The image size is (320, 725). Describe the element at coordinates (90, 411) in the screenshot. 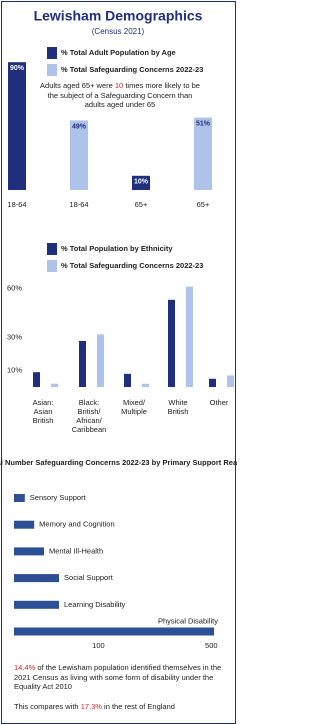

I see `x-tick-label-line: British/` at that location.